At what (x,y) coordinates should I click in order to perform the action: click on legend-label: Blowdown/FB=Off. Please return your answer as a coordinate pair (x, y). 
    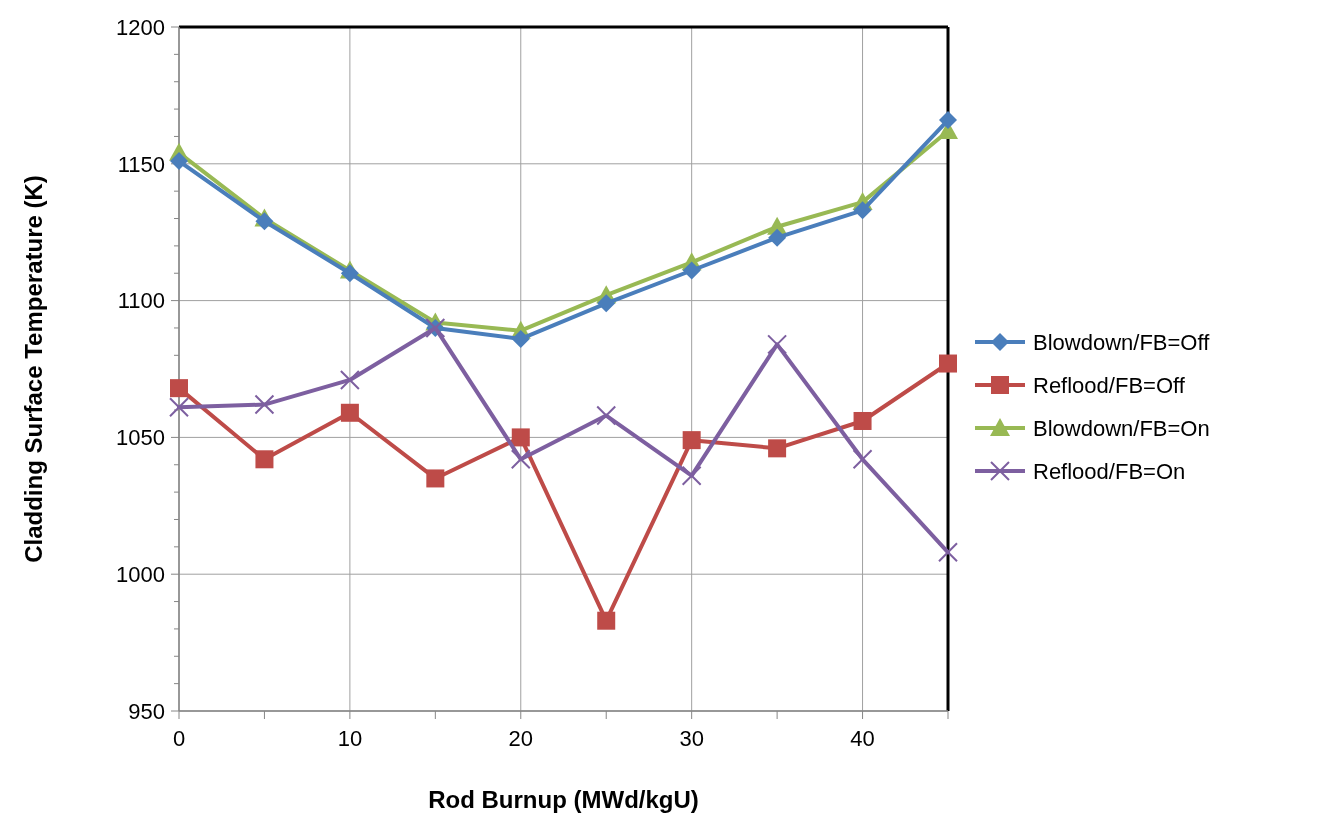
    Looking at the image, I should click on (1122, 342).